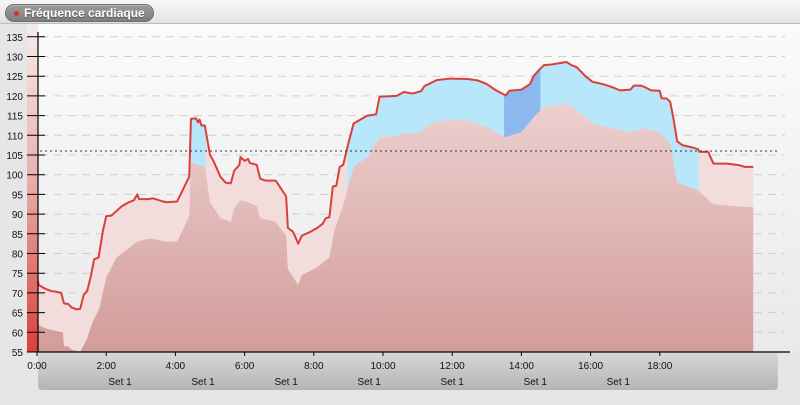 This screenshot has width=800, height=405. I want to click on svg-text: 65, so click(18, 314).